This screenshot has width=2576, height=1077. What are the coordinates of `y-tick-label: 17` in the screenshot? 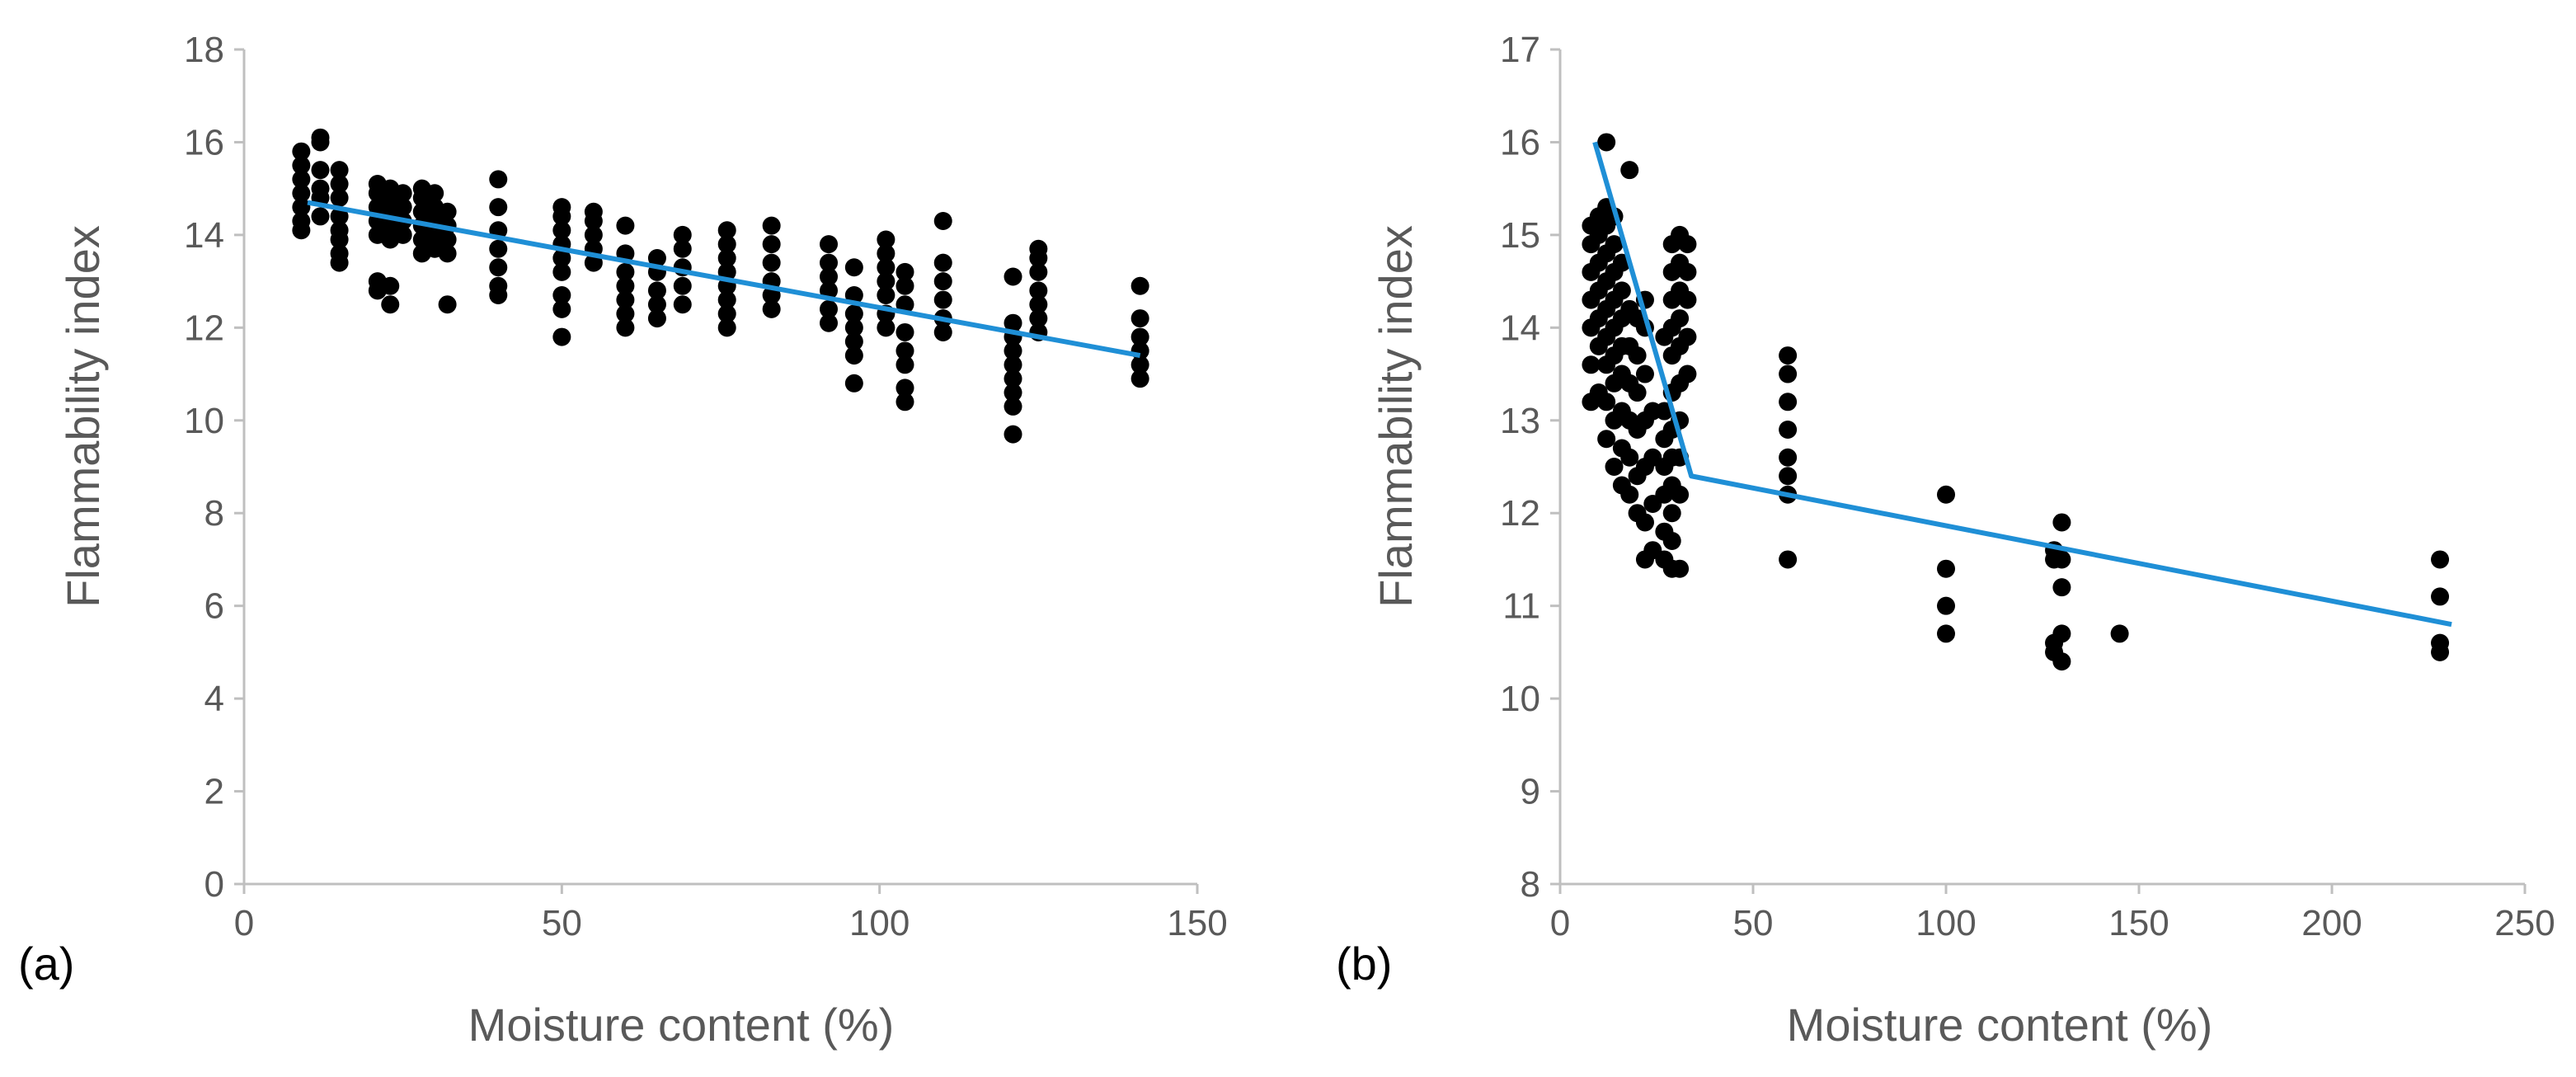 It's located at (1520, 50).